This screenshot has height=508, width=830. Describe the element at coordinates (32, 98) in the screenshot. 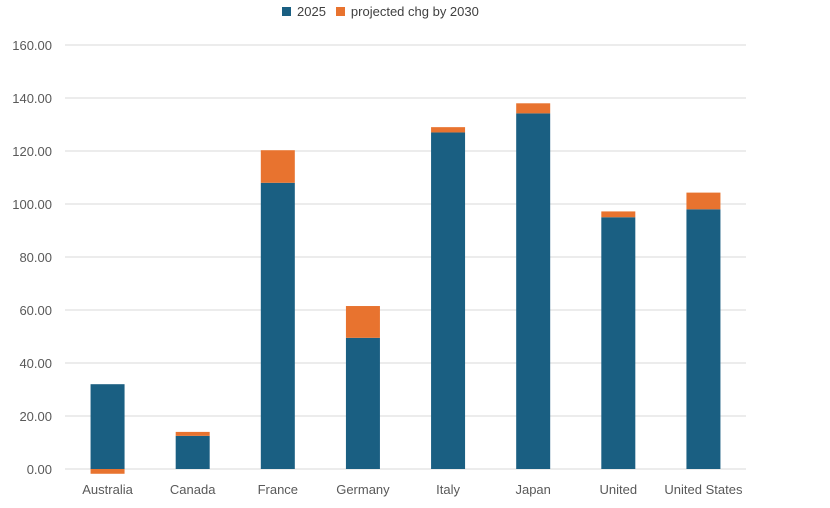

I see `y-tick-label: 140.00` at that location.